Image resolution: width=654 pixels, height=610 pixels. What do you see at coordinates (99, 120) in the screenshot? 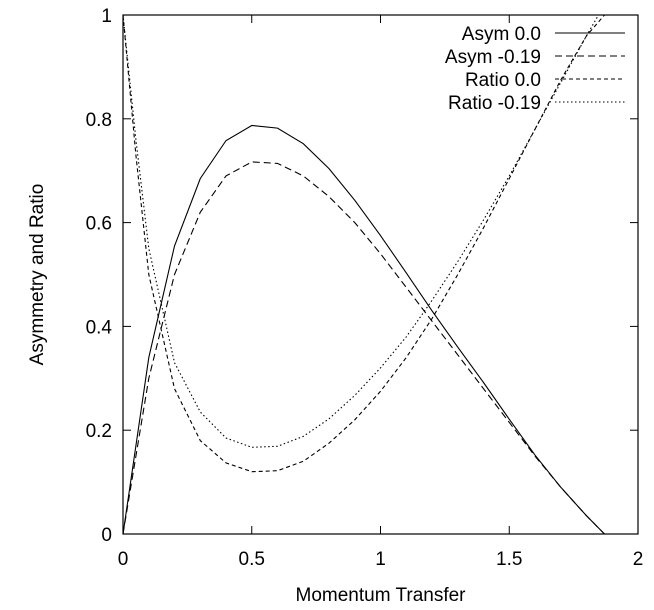
I see `y-tick-label: 0.8` at bounding box center [99, 120].